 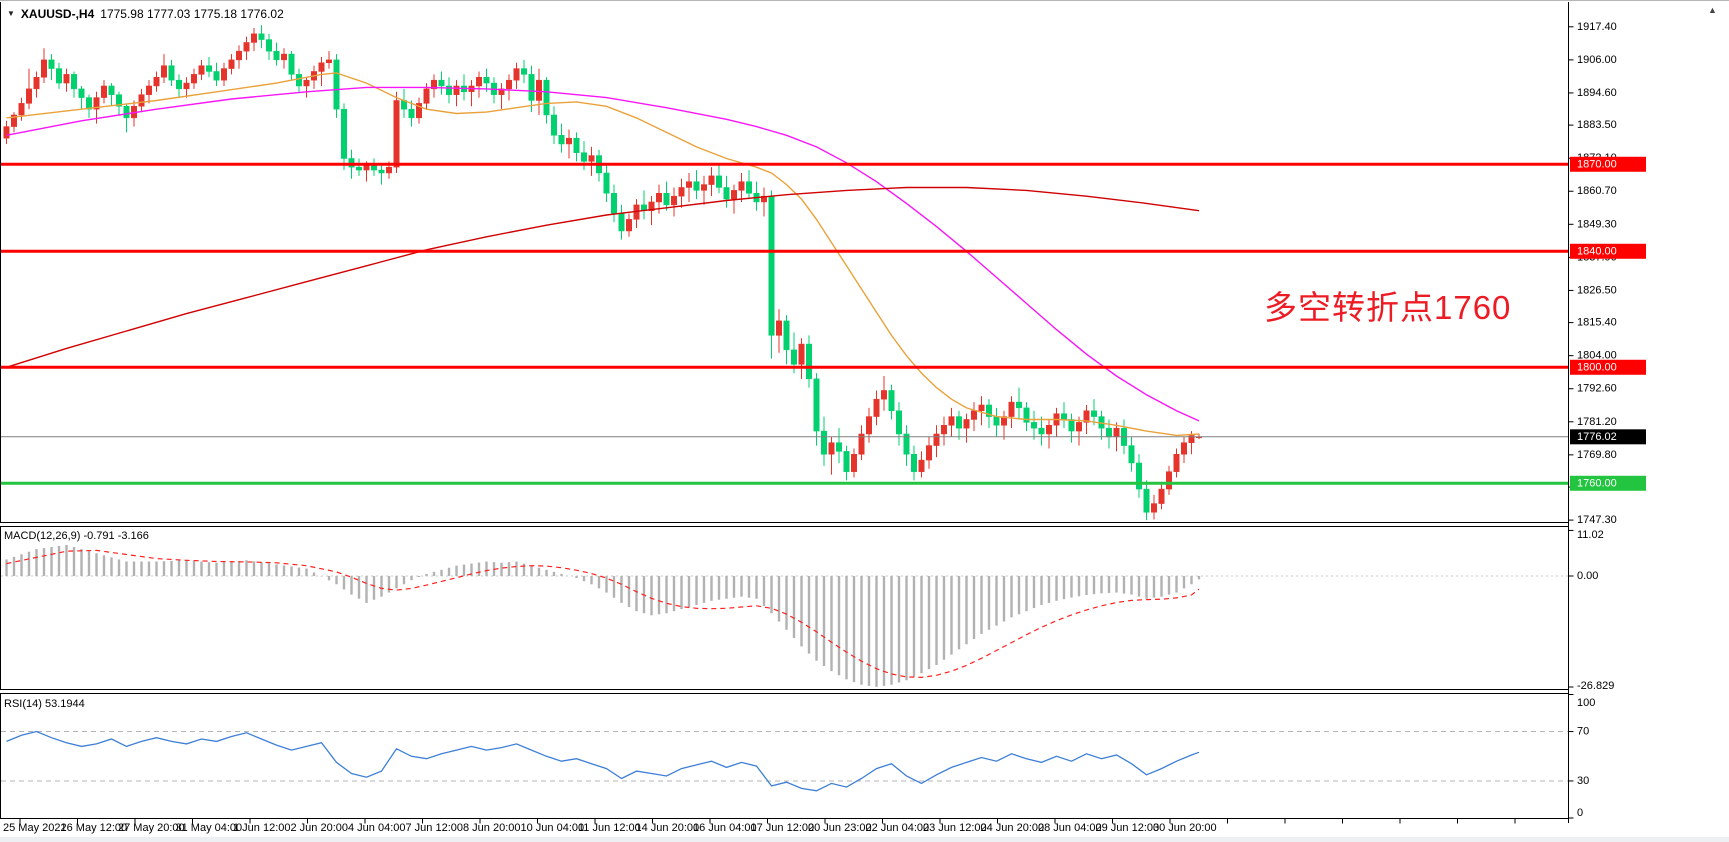 I want to click on time-axis-label: 29 Jun 12:00, so click(x=1128, y=828).